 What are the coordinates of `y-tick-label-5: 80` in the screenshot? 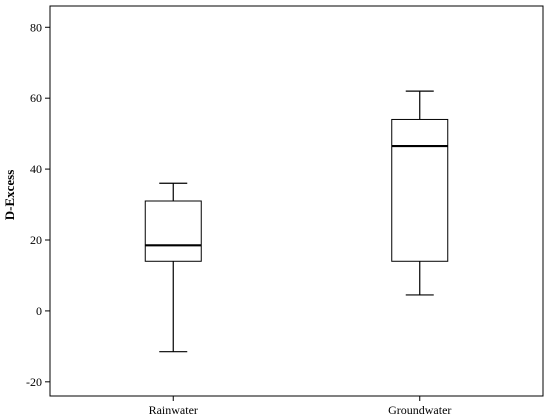 It's located at (36, 27).